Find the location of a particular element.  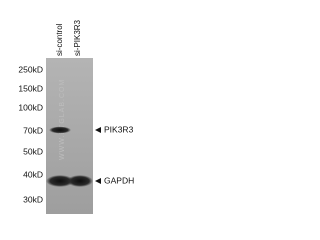

band-label: GAPDH is located at coordinates (119, 180).